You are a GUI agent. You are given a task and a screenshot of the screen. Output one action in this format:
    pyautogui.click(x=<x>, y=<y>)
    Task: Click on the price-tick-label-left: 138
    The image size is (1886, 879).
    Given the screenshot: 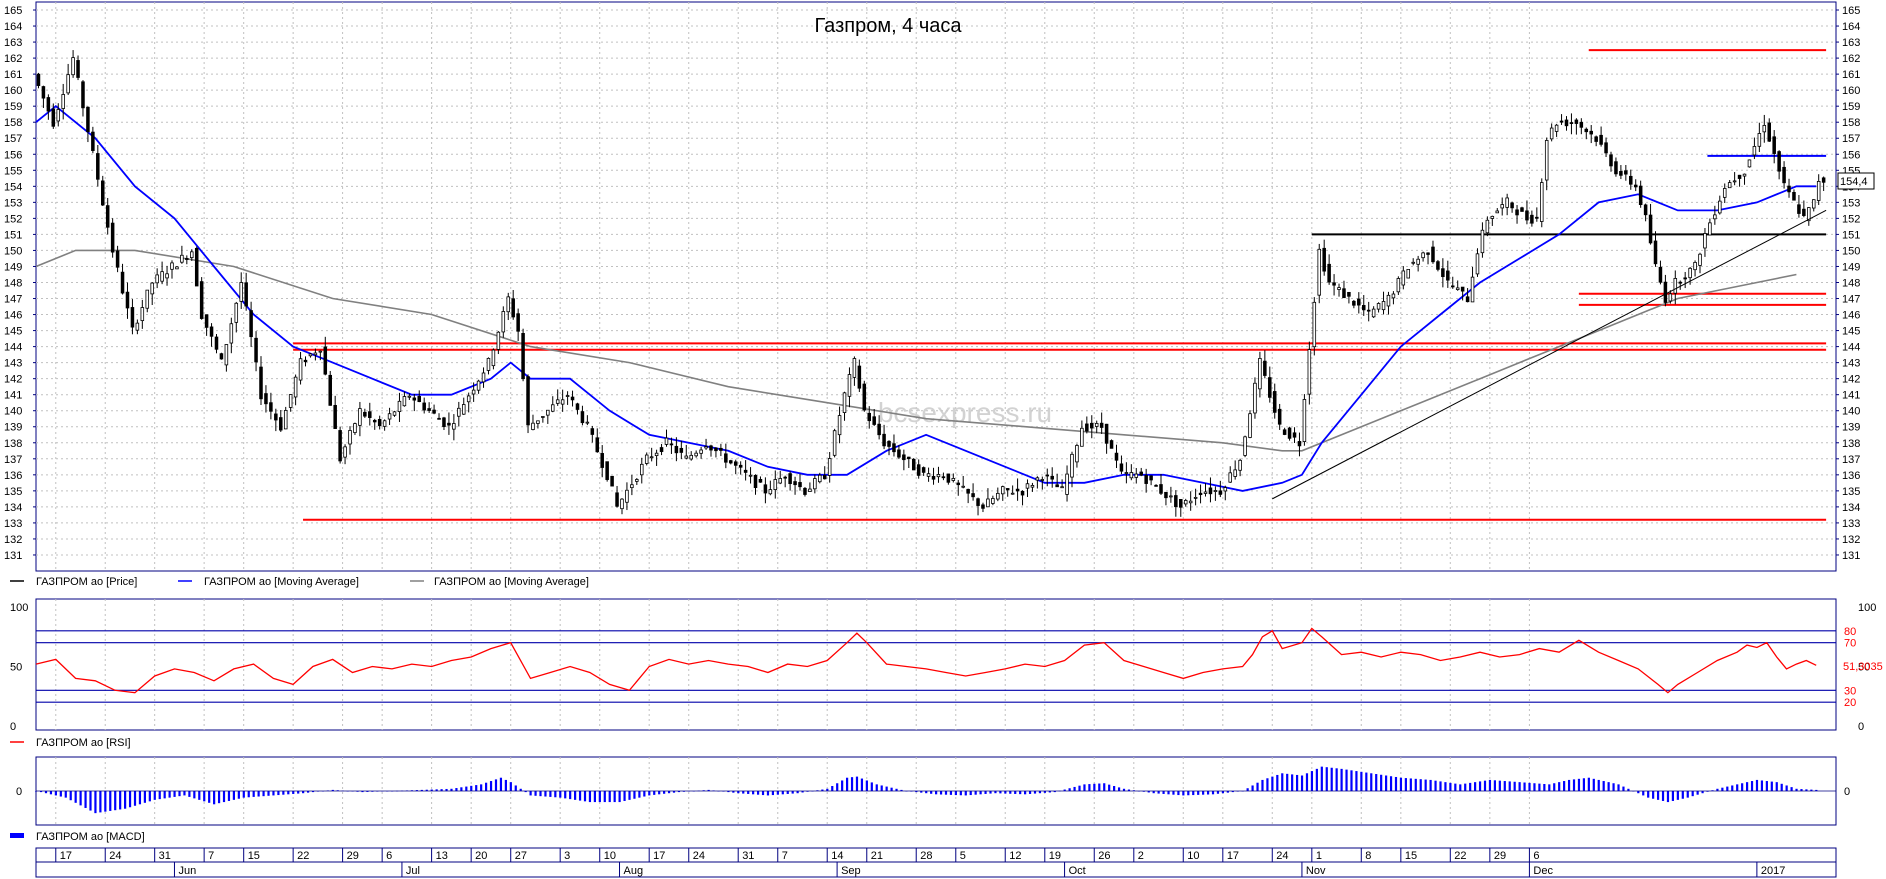 What is the action you would take?
    pyautogui.click(x=13, y=444)
    